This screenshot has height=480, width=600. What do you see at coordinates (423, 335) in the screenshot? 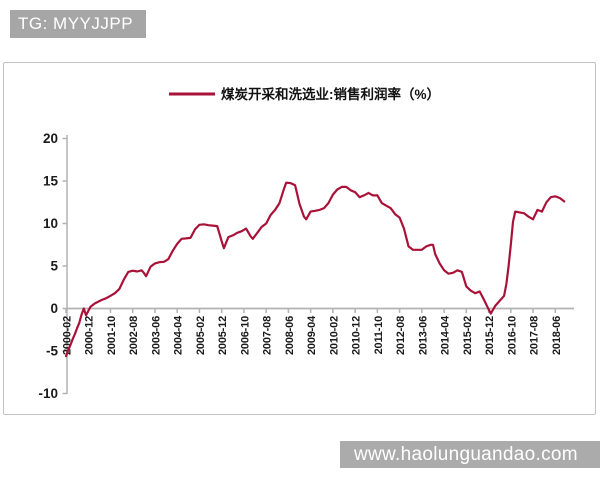
I see `x-axis-tick-label: 2013-06` at bounding box center [423, 335].